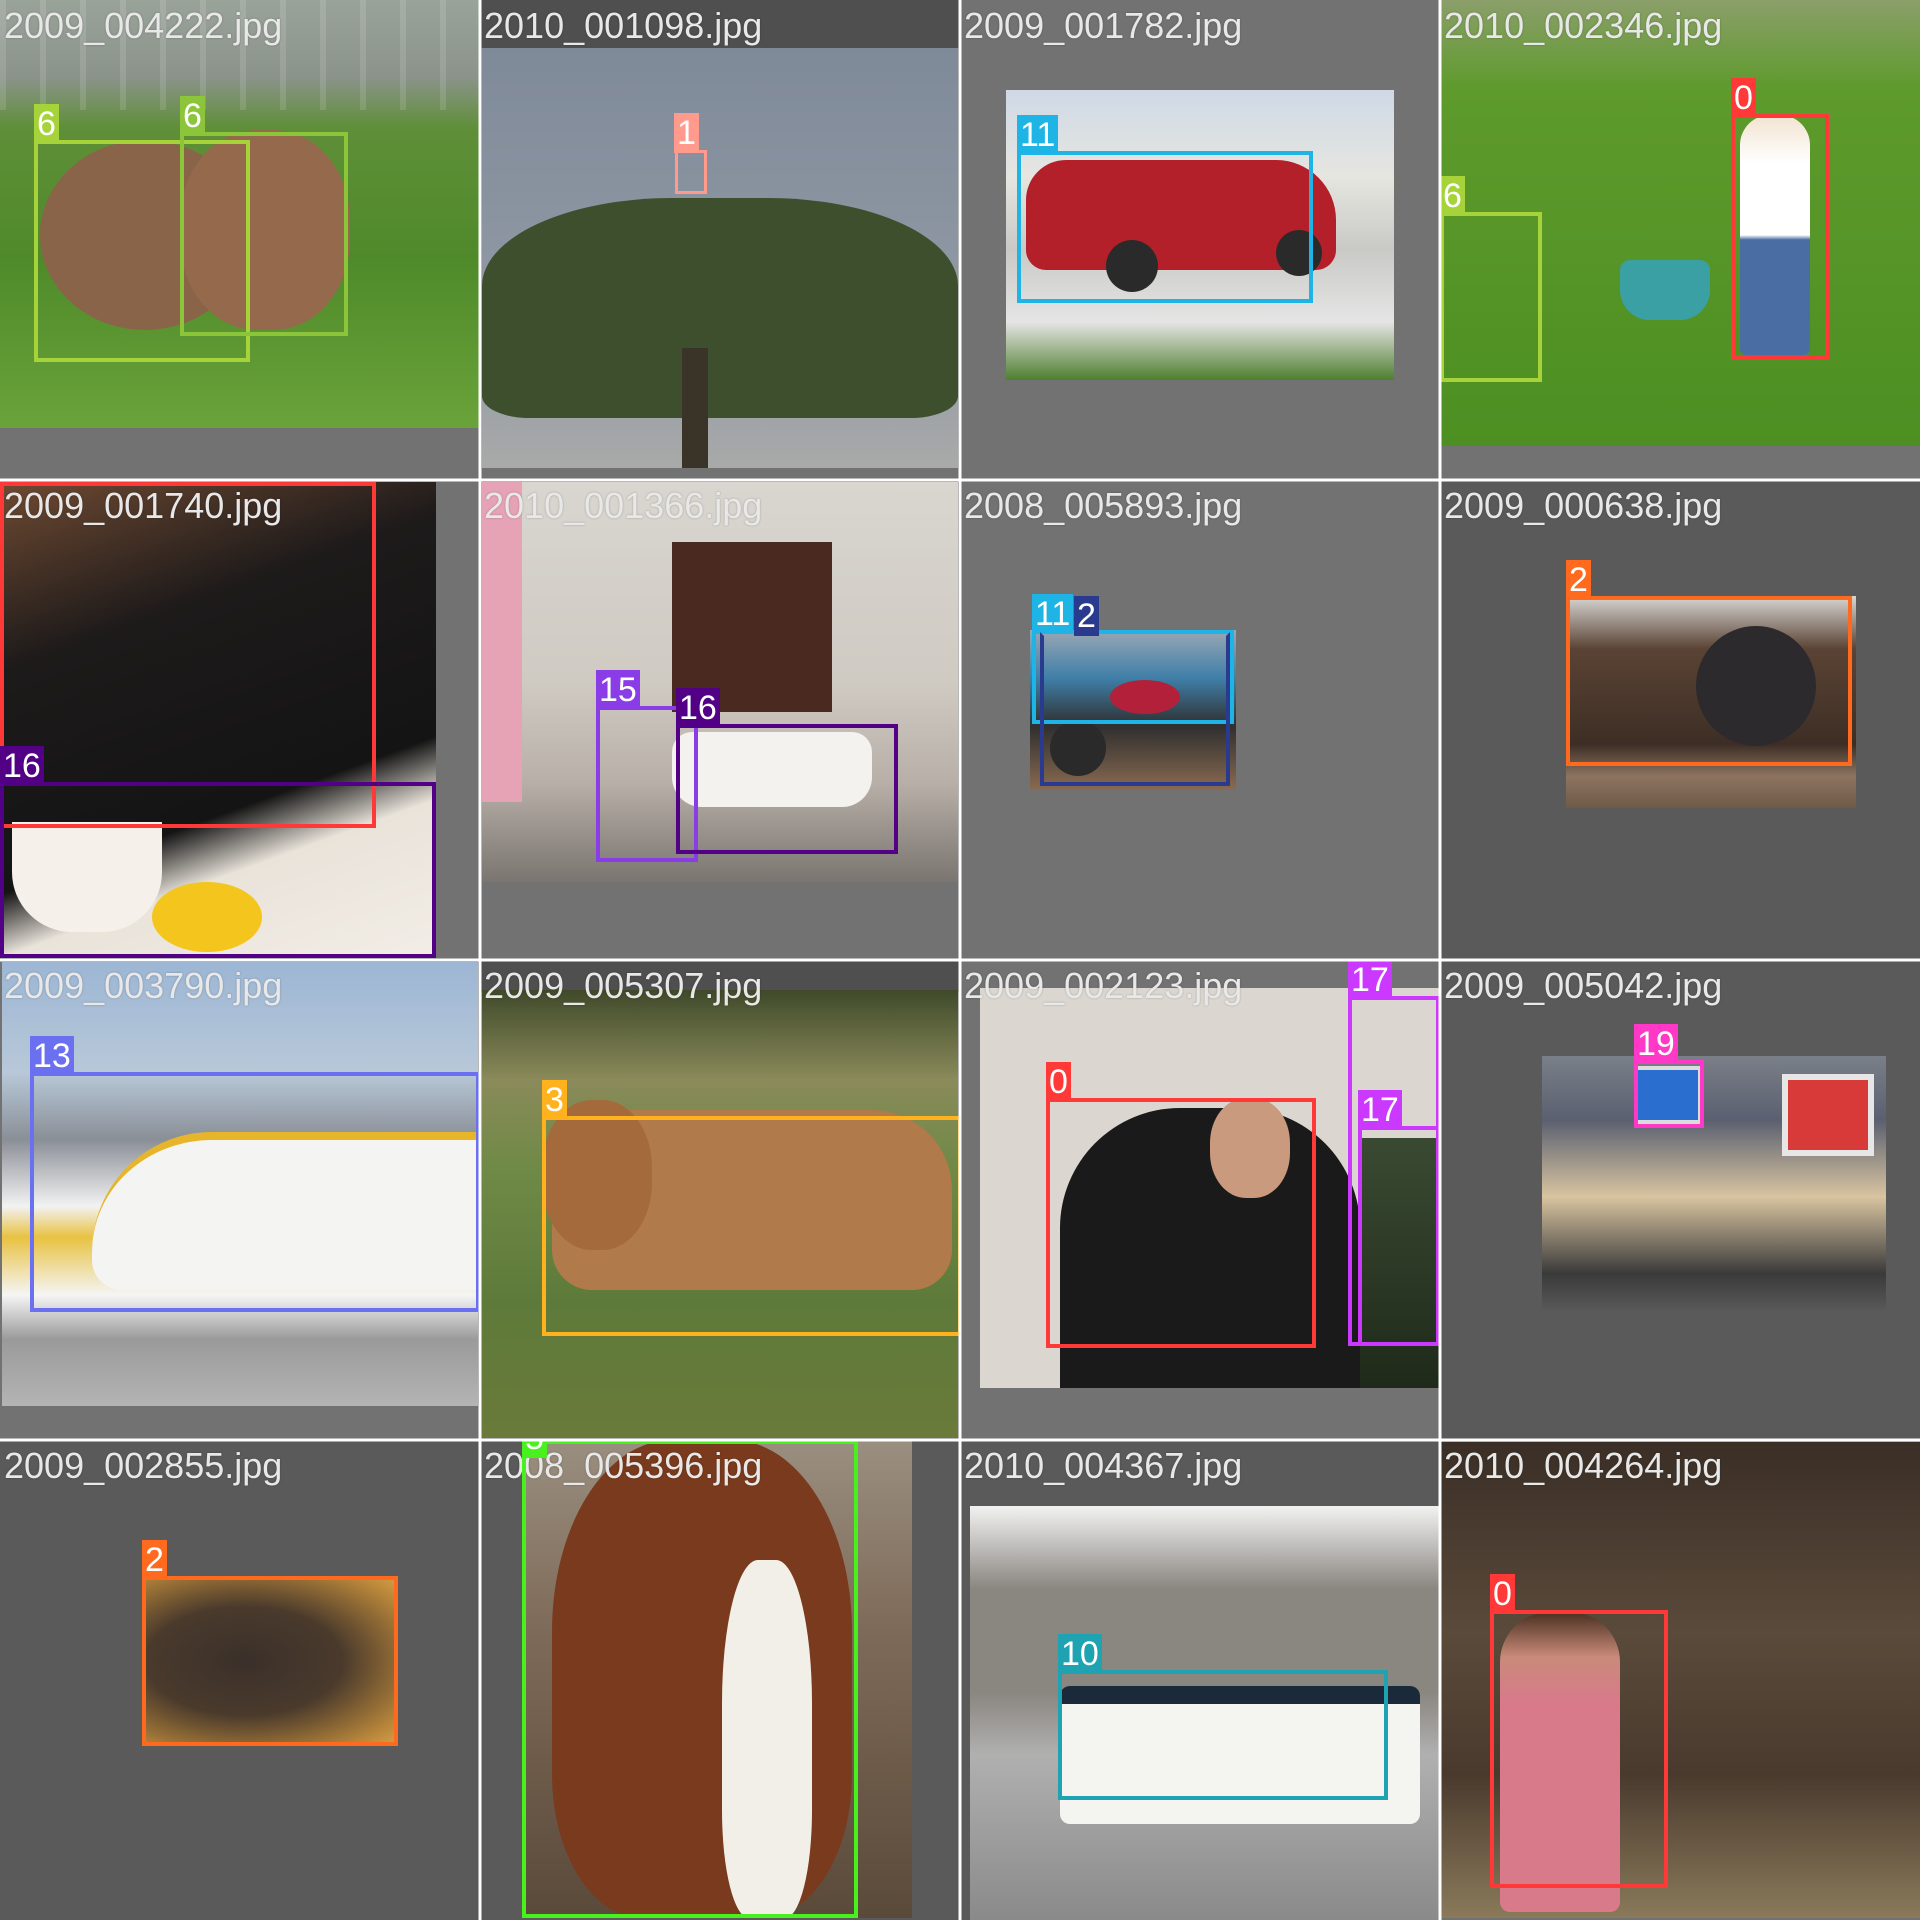 This screenshot has width=1920, height=1920. Describe the element at coordinates (207, 917) in the screenshot. I see `rubber-duck` at that location.